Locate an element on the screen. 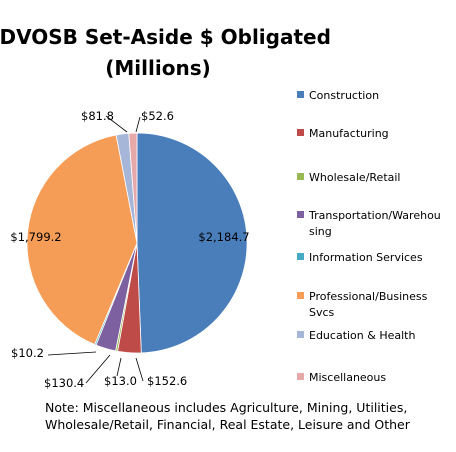 The width and height of the screenshot is (456, 452). legend-label: Transportation/Warehou is located at coordinates (374, 215).